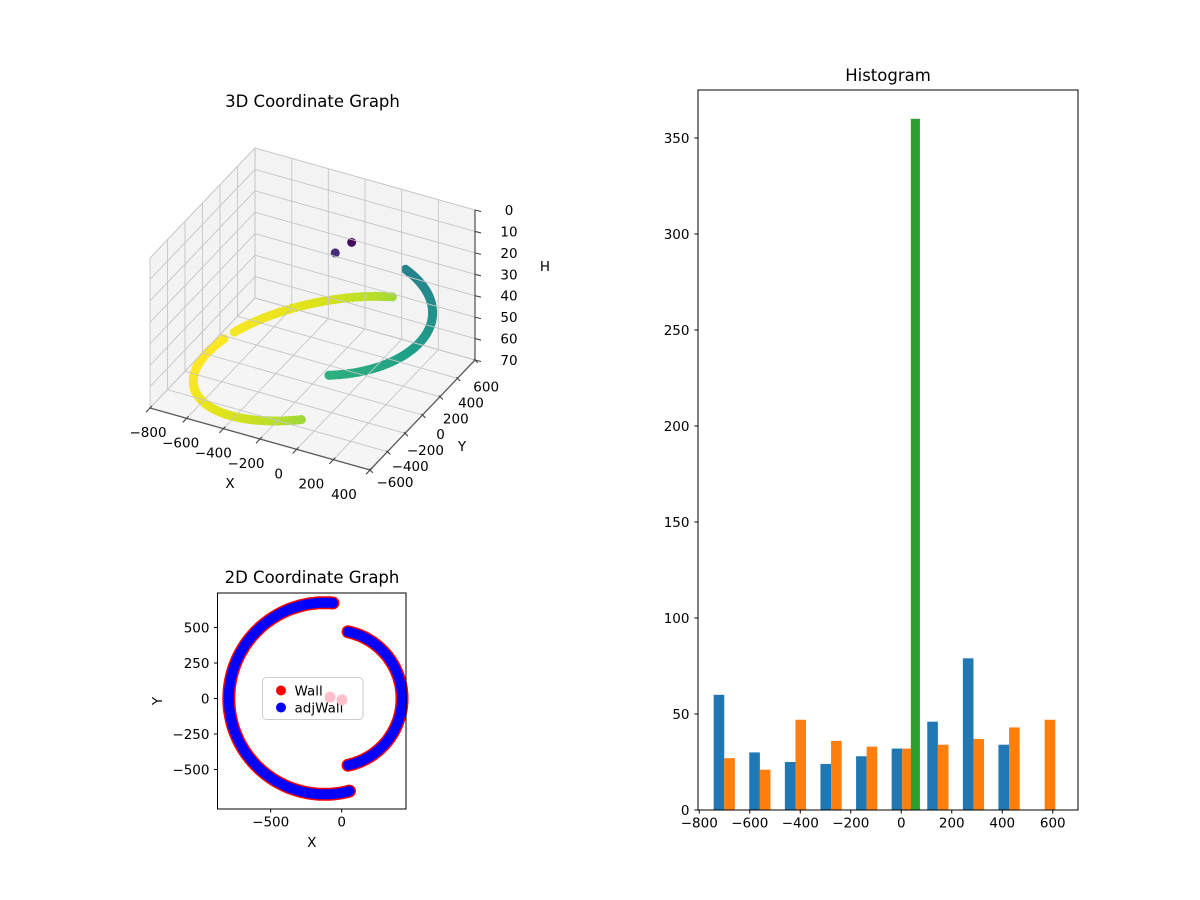 This screenshot has height=900, width=1200. Describe the element at coordinates (270, 823) in the screenshot. I see `x-tick-label: −500` at that location.